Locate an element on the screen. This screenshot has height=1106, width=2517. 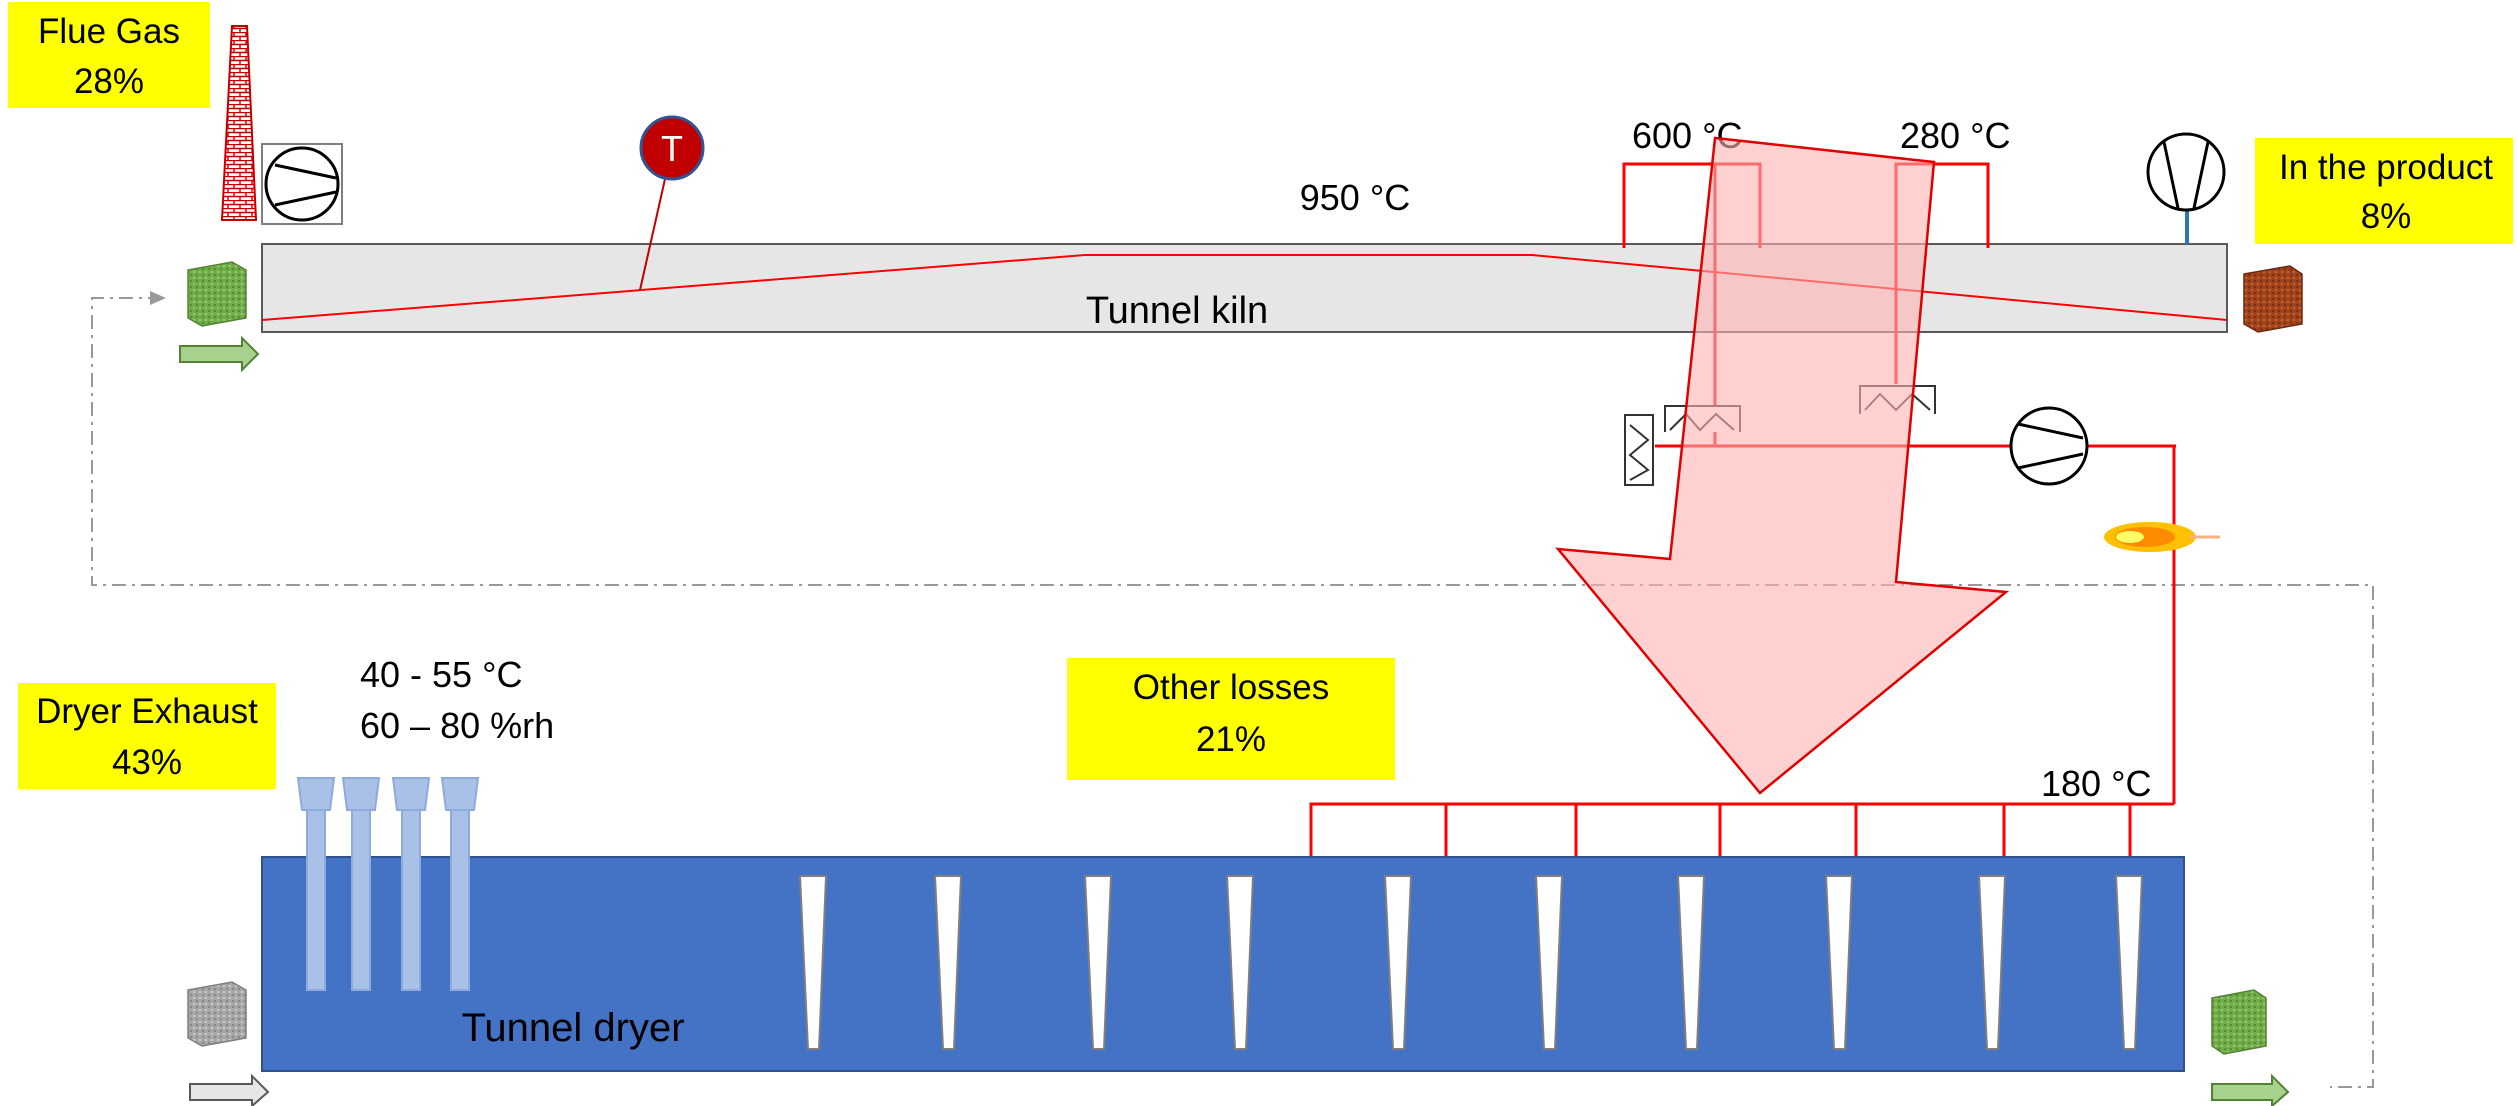
fired-brick-icon is located at coordinates (2273, 299).